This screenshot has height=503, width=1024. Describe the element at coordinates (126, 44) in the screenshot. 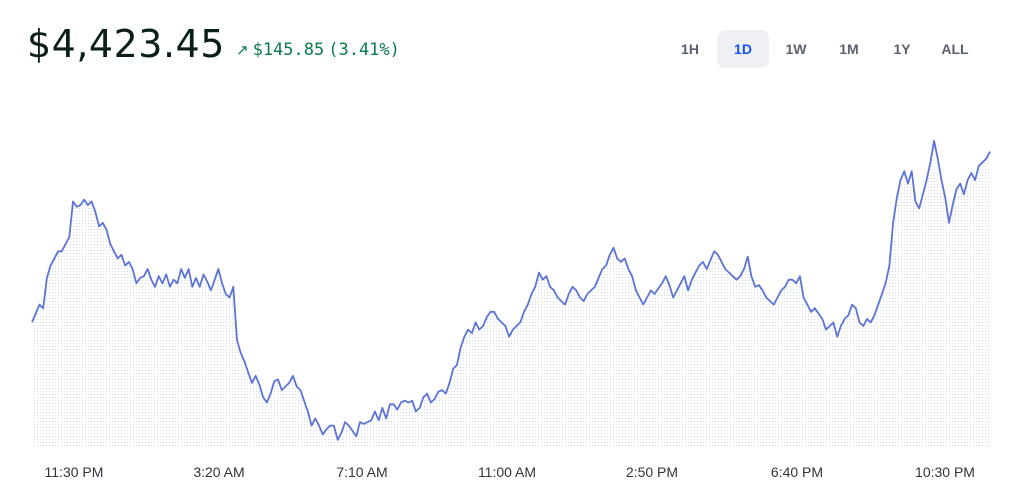

I see `price-value: $4,423.45` at that location.